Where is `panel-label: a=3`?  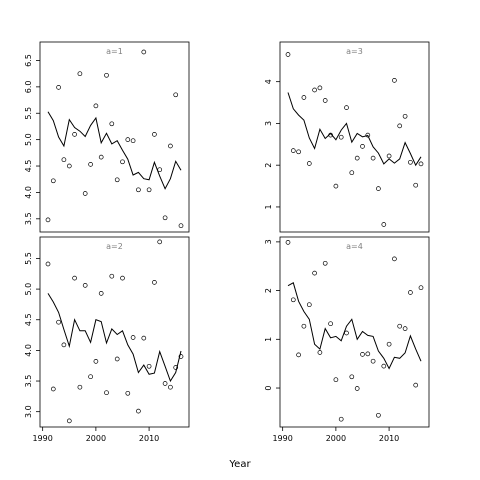 panel-label: a=3 is located at coordinates (354, 51).